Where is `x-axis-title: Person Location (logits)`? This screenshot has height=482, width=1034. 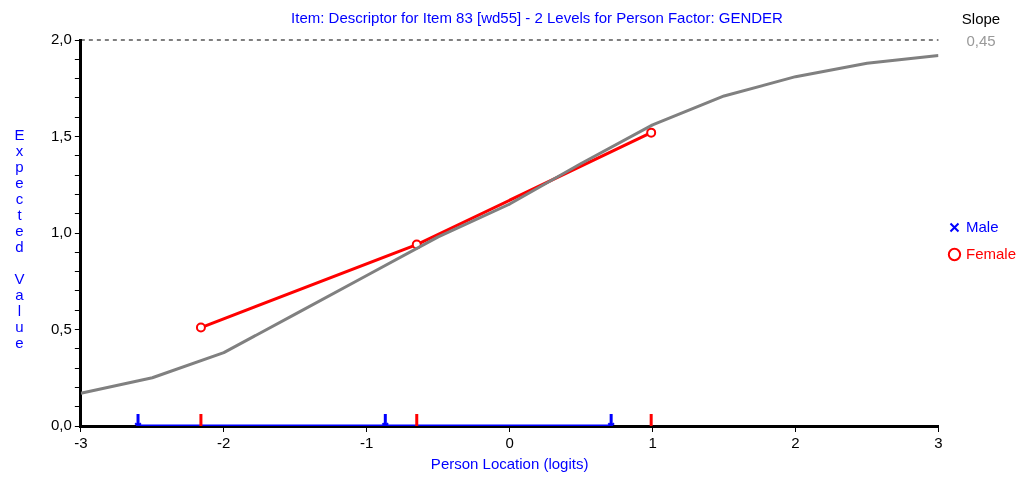
x-axis-title: Person Location (logits) is located at coordinates (509, 464).